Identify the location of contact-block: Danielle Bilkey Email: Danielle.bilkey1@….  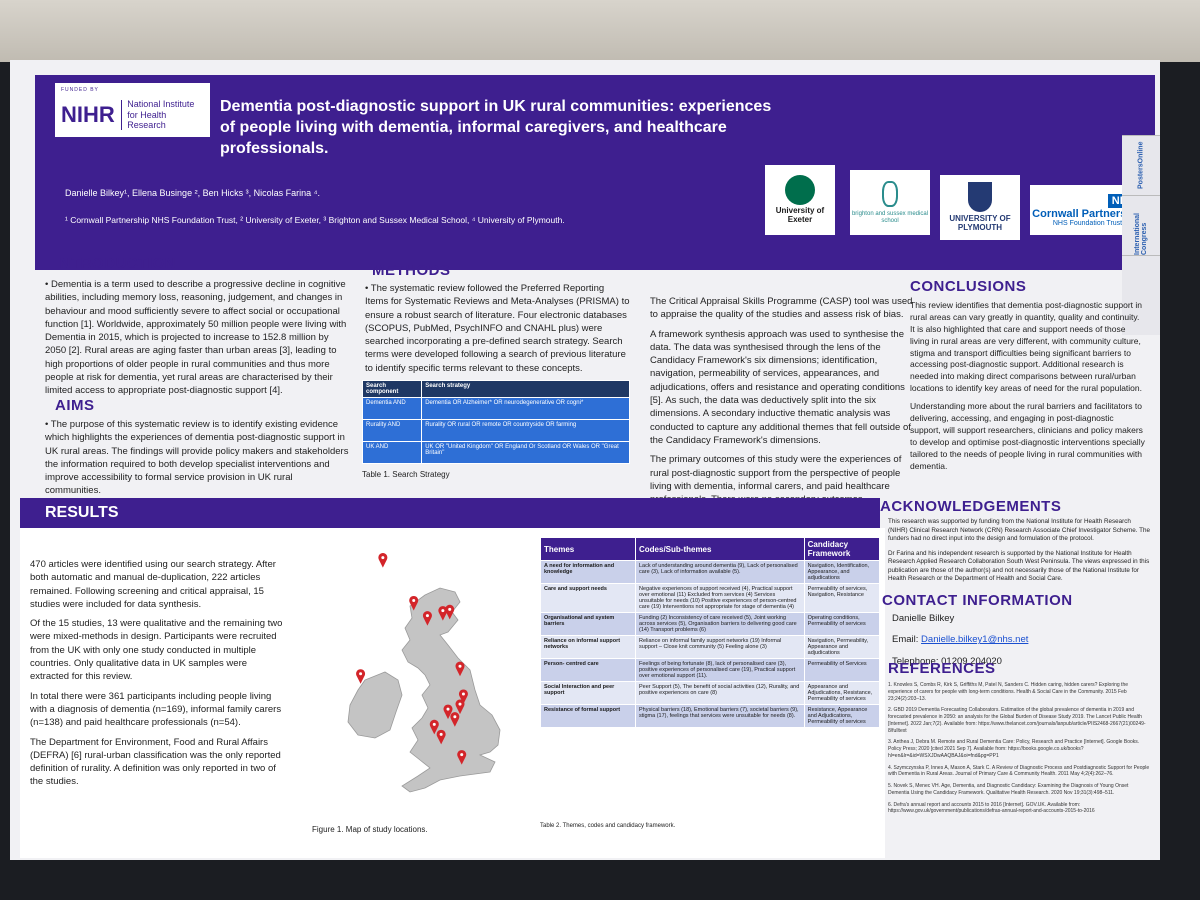
(960, 643).